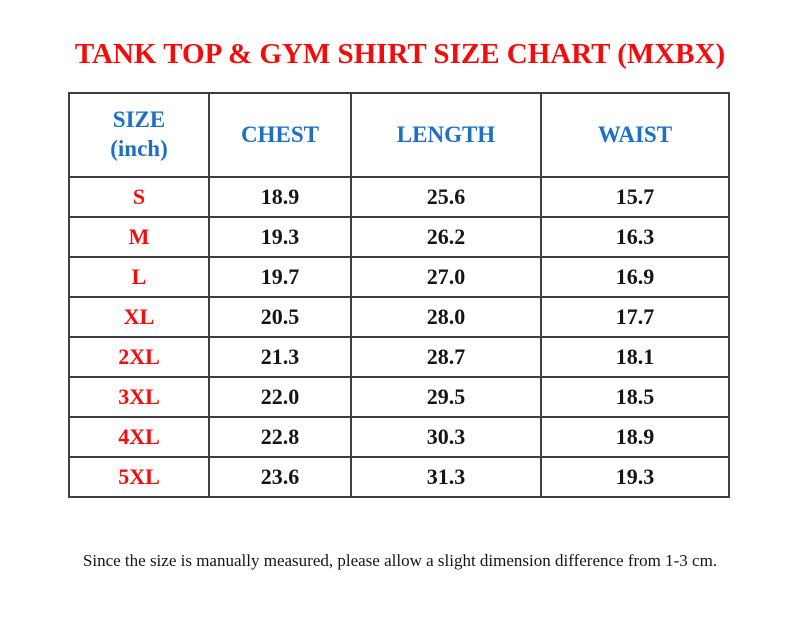 This screenshot has height=633, width=800. What do you see at coordinates (446, 197) in the screenshot?
I see `measurement-cell: 25.6` at bounding box center [446, 197].